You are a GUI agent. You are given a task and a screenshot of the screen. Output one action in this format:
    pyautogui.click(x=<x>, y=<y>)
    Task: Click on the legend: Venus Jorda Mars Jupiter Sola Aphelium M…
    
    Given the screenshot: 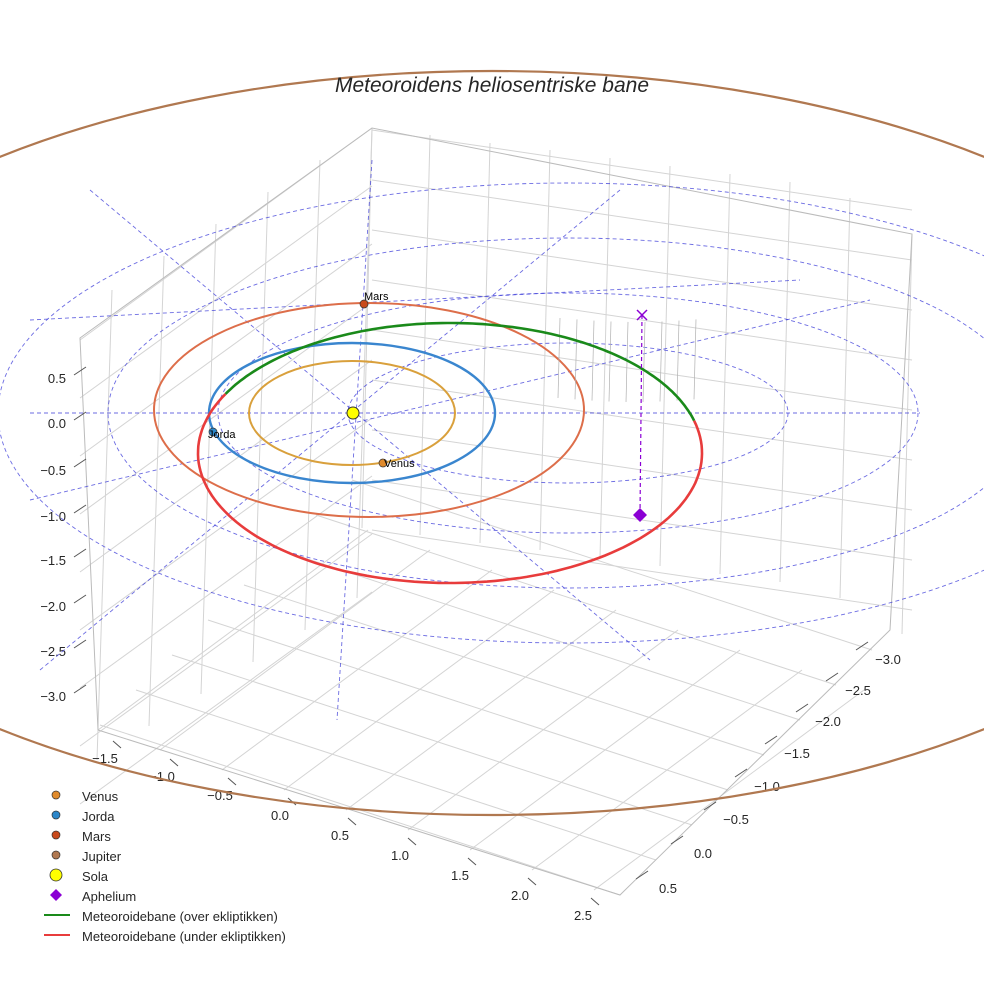 What is the action you would take?
    pyautogui.click(x=165, y=866)
    